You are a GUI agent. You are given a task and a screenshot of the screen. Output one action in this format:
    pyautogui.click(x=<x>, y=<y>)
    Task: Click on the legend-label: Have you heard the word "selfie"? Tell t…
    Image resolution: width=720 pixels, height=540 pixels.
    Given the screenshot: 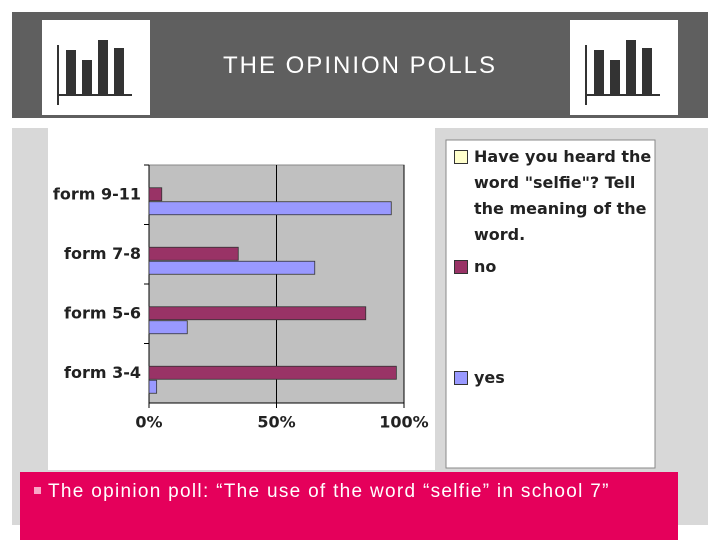 What is the action you would take?
    pyautogui.click(x=563, y=195)
    